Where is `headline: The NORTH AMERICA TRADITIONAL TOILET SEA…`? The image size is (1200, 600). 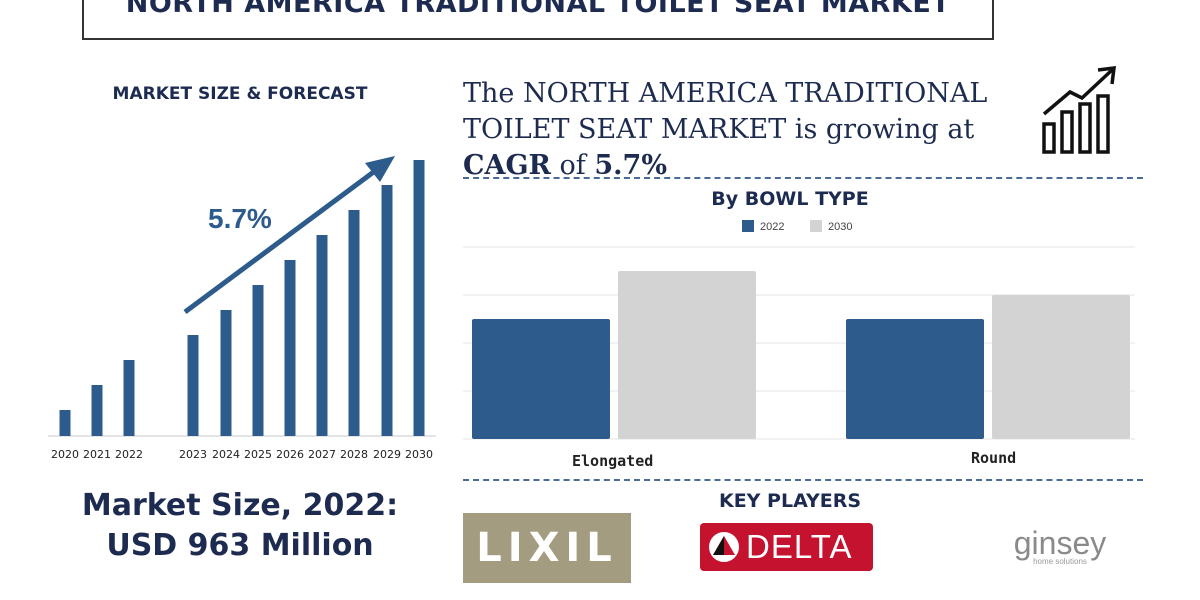 headline: The NORTH AMERICA TRADITIONAL TOILET SEA… is located at coordinates (733, 130).